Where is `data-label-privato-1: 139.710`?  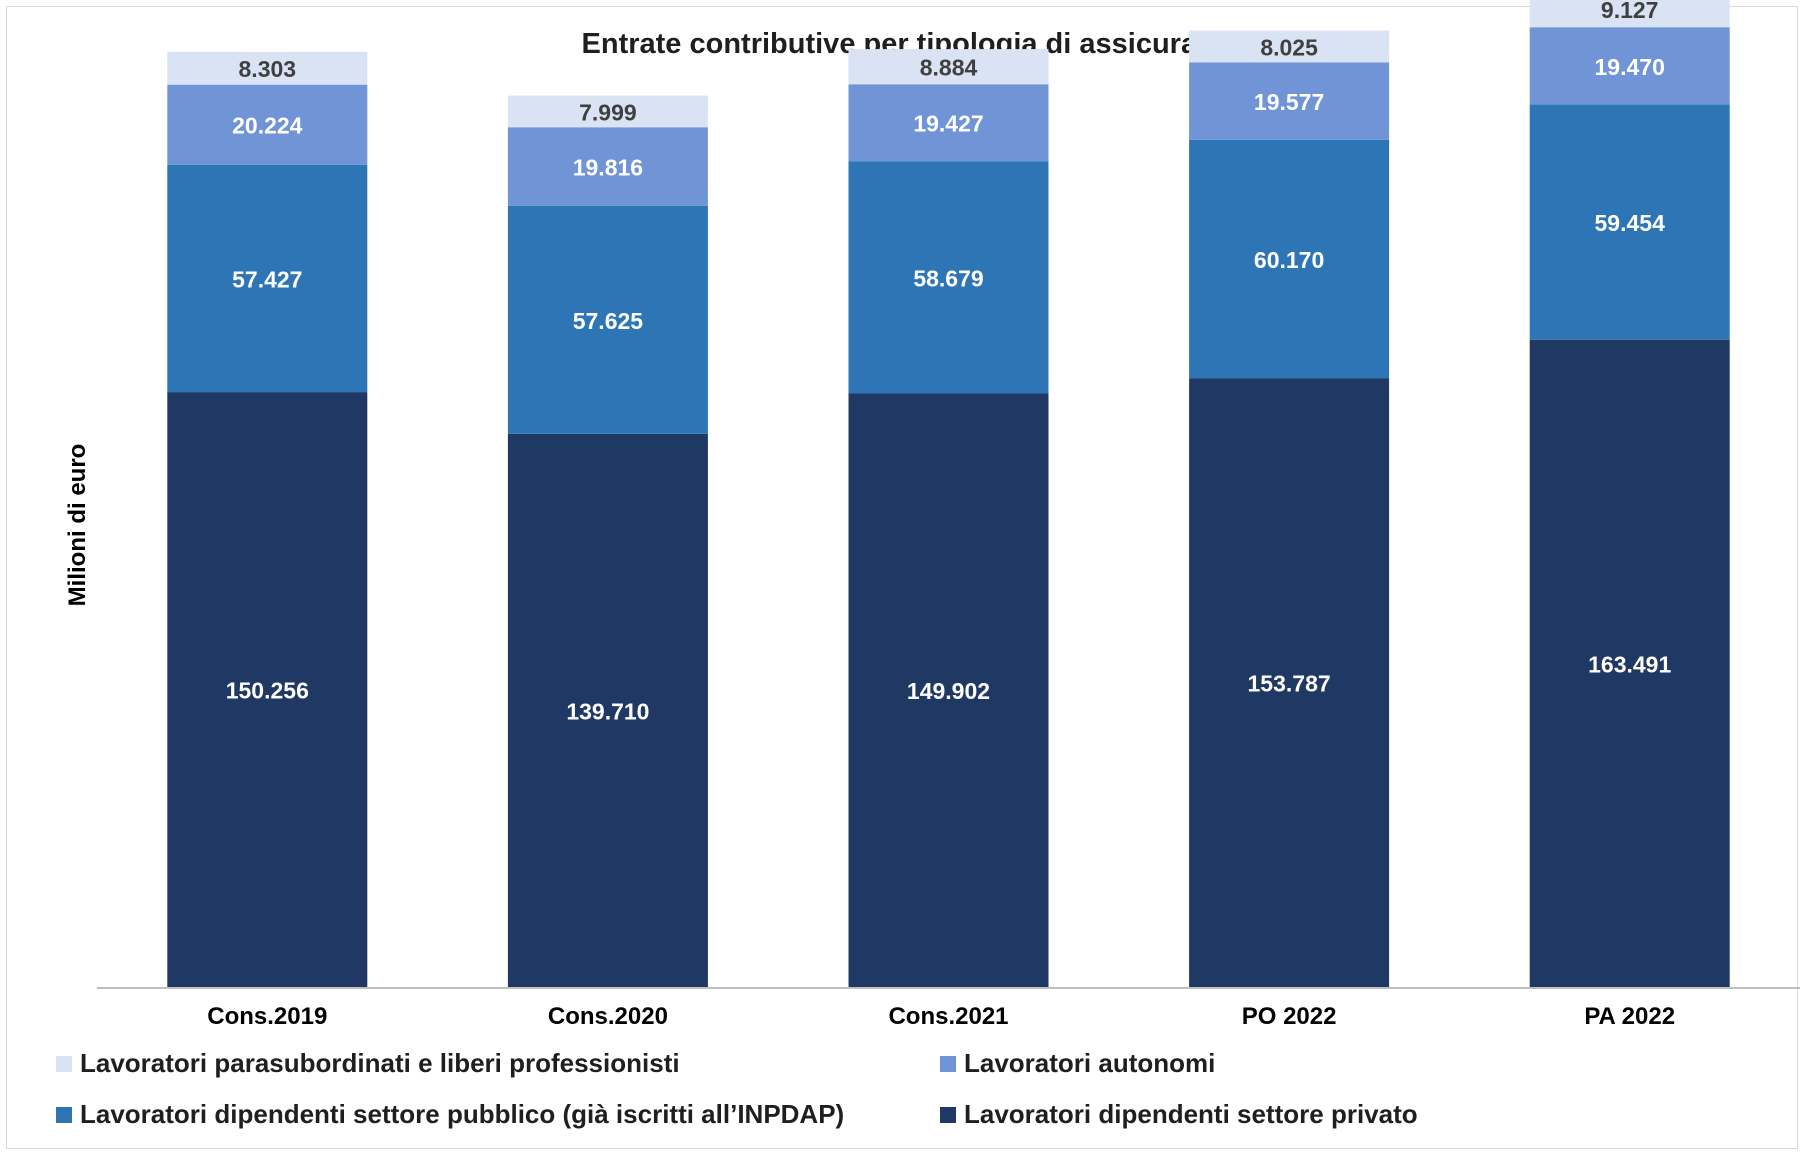
data-label-privato-1: 139.710 is located at coordinates (607, 711).